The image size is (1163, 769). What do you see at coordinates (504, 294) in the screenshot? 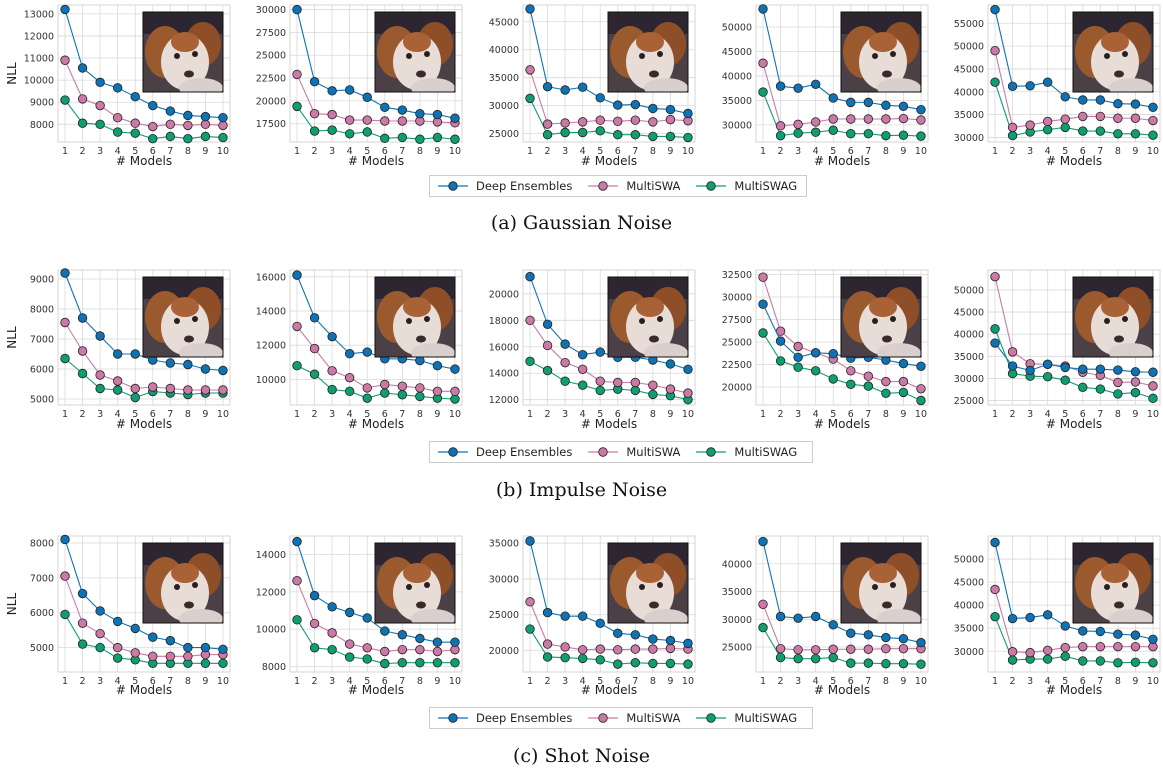
I see `y-tick-label: 20000` at bounding box center [504, 294].